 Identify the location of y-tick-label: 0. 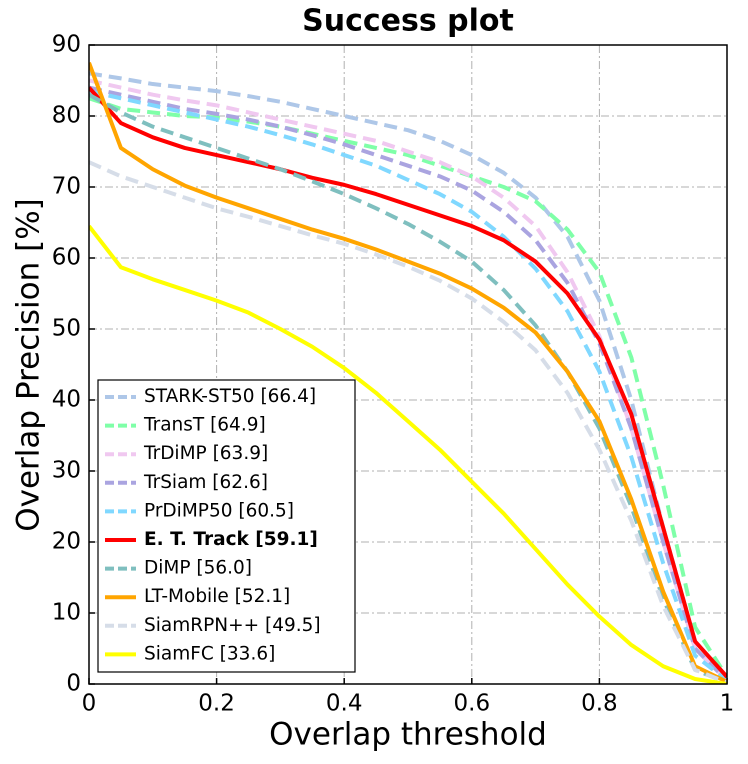
(73, 684).